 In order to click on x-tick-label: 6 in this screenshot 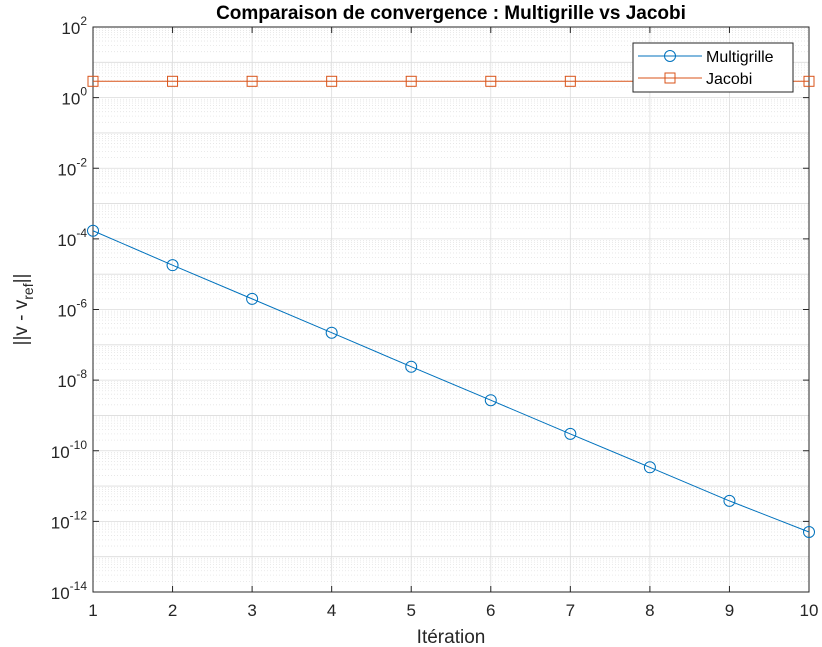, I will do `click(490, 610)`.